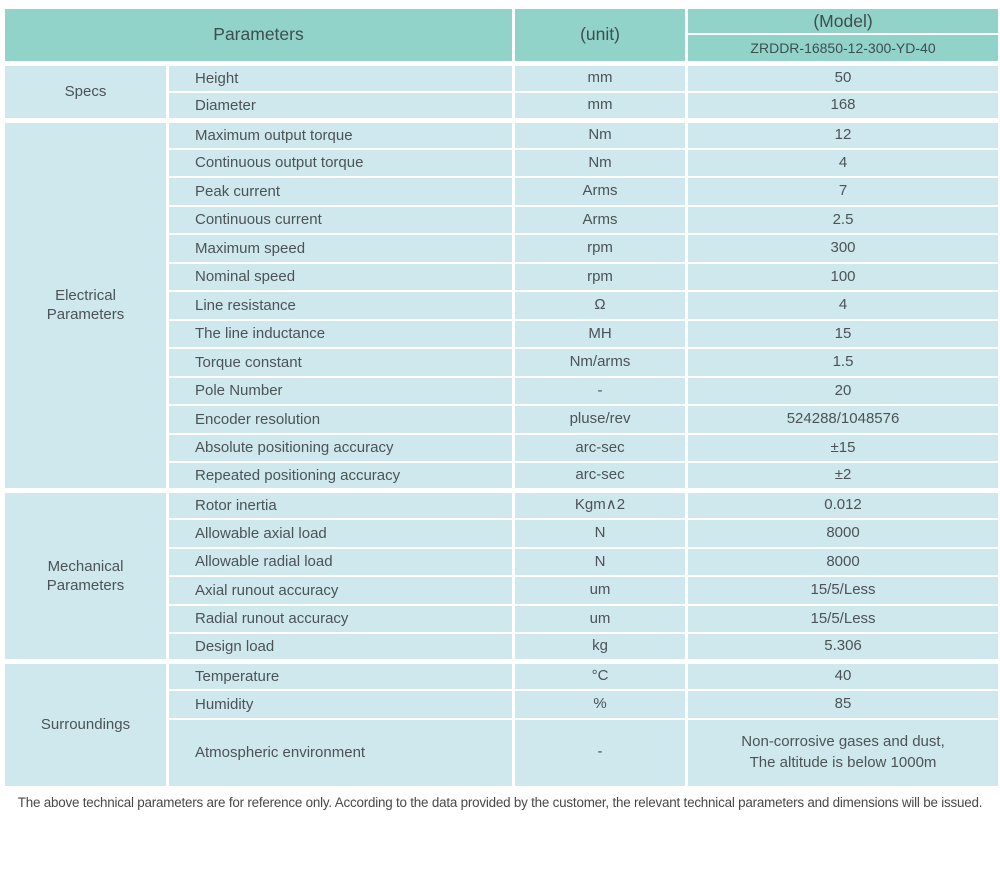  What do you see at coordinates (842, 419) in the screenshot?
I see `cell-value: 524288/1048576` at bounding box center [842, 419].